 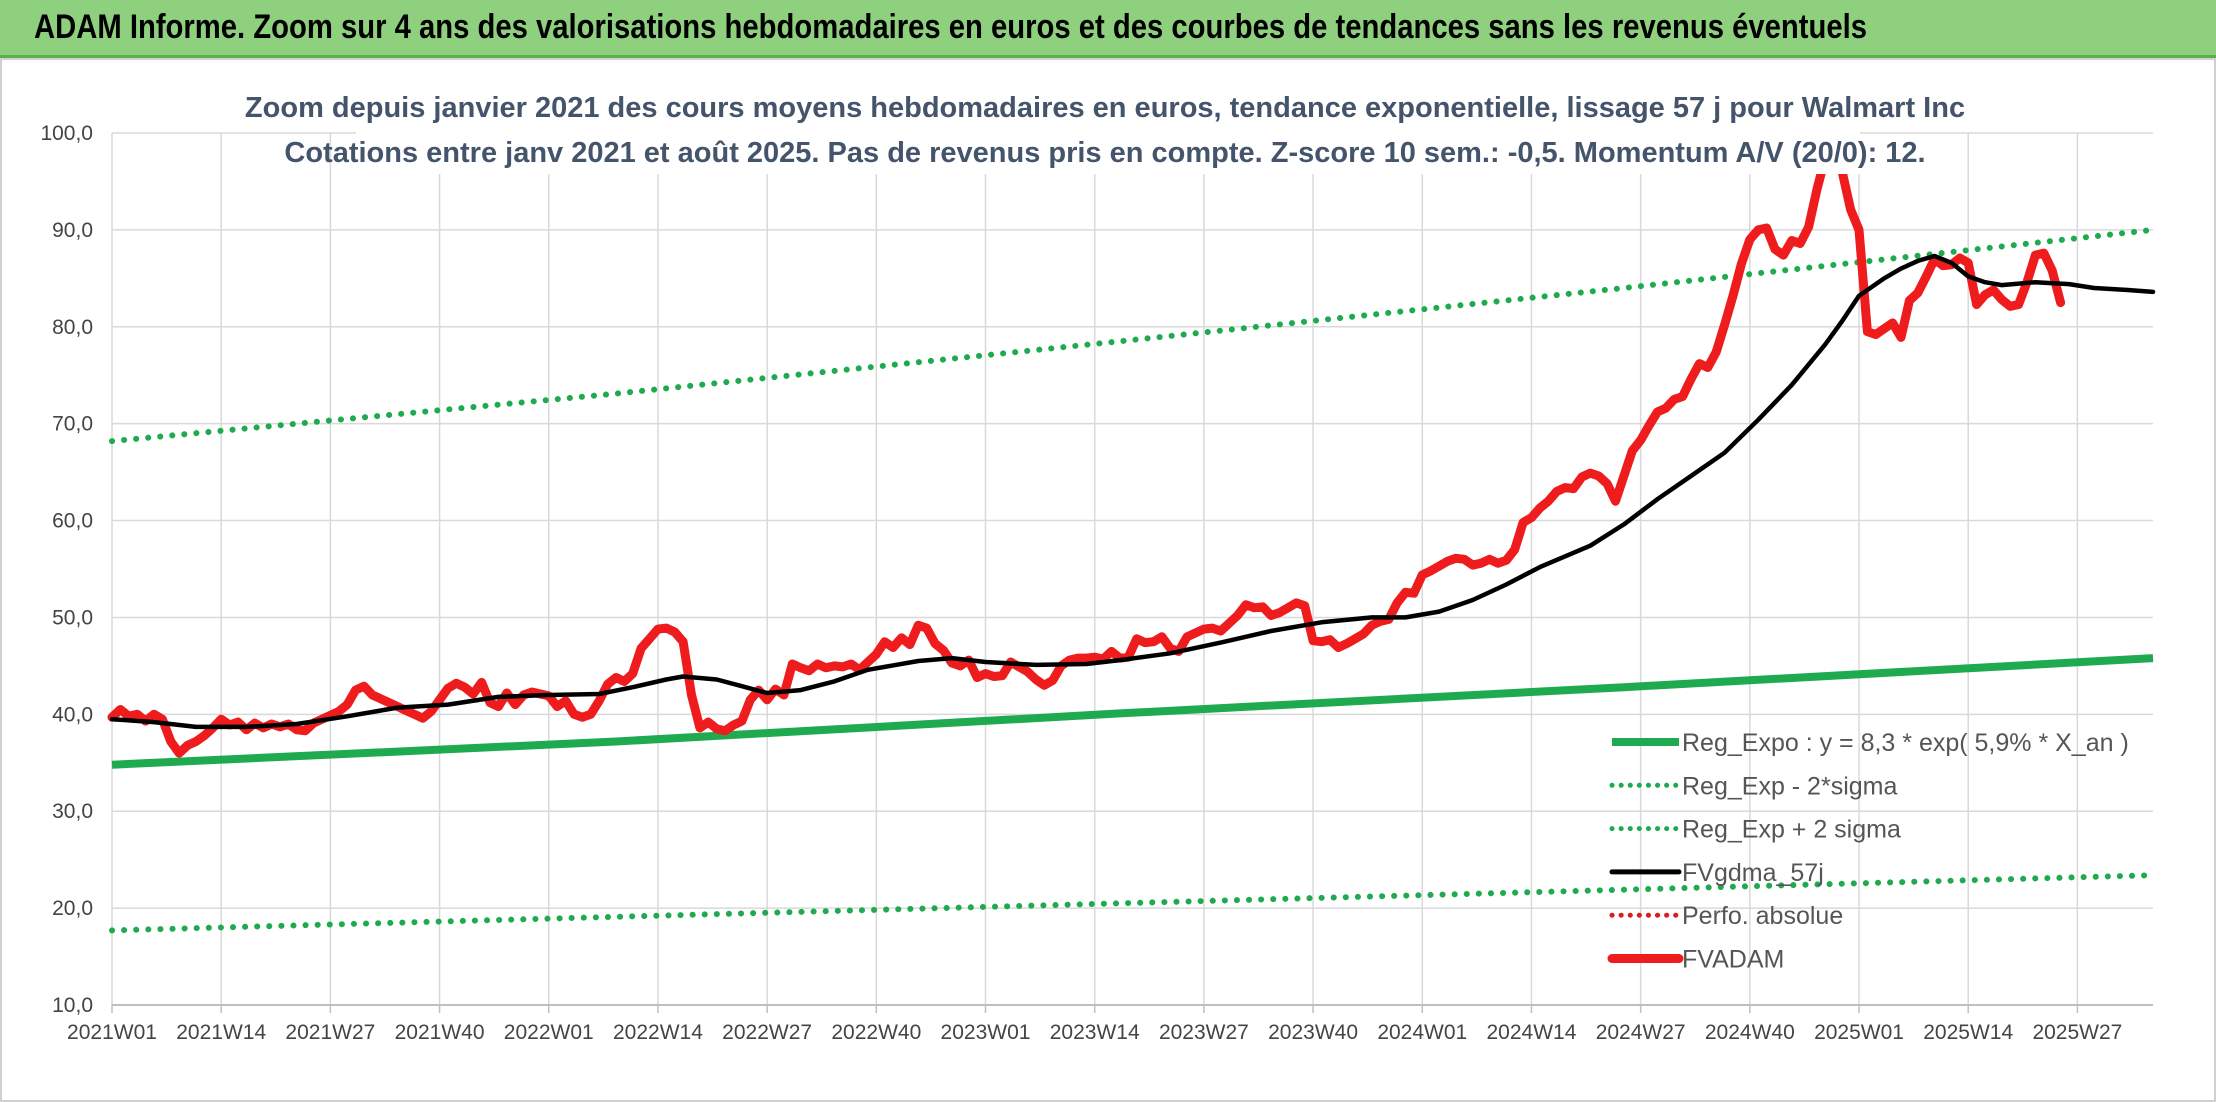 What do you see at coordinates (1641, 1032) in the screenshot?
I see `x-tick-label: 2024W27` at bounding box center [1641, 1032].